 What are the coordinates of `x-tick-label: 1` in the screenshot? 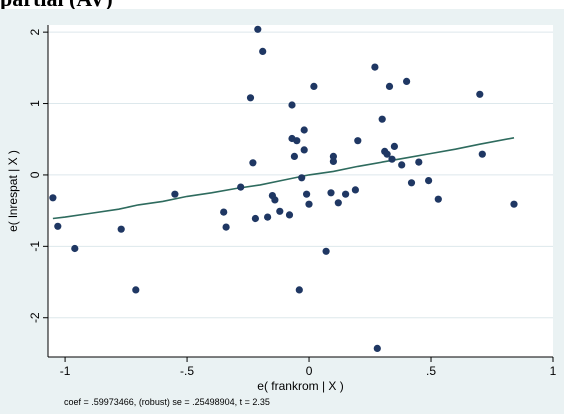 It's located at (553, 371).